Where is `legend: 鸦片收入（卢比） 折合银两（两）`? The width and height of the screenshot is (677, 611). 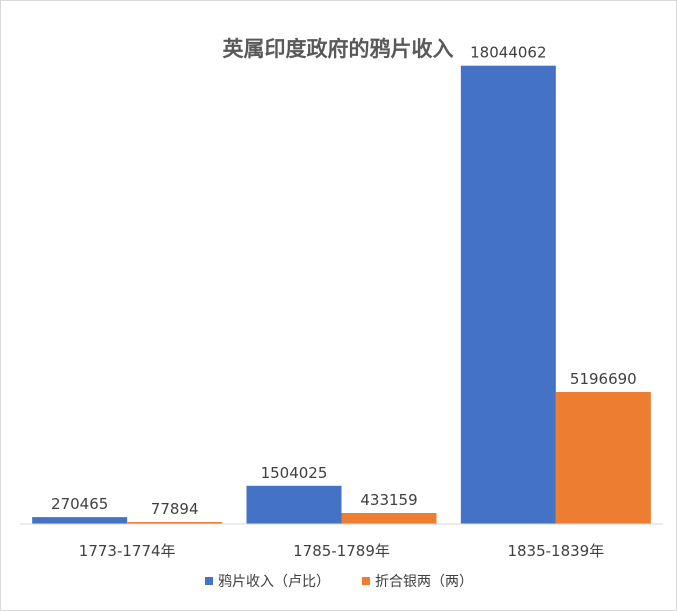
legend: 鸦片收入（卢比） 折合银两（两） is located at coordinates (339, 581).